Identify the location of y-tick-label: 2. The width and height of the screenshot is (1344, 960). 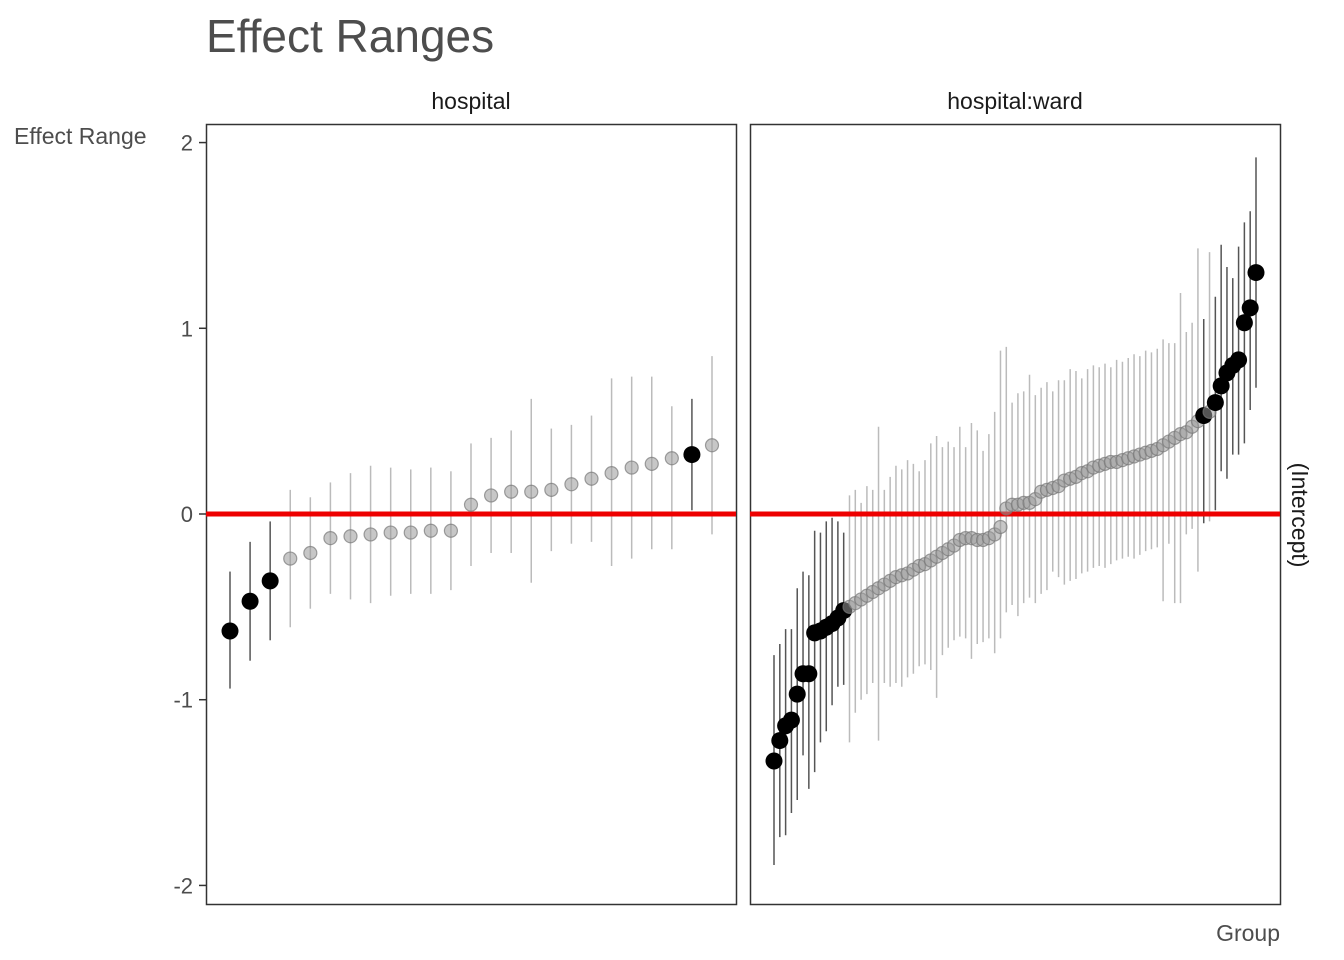
(187, 143).